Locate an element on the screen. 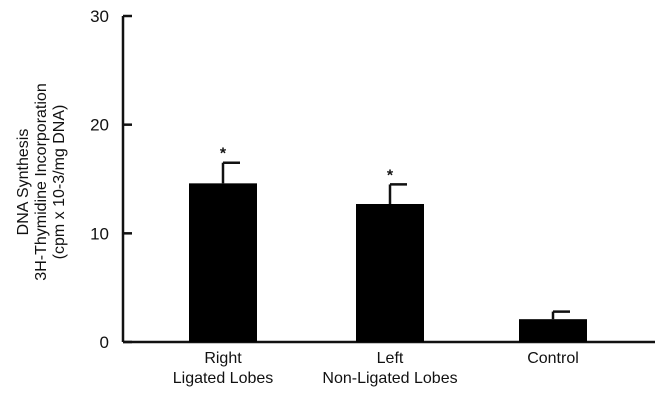 This screenshot has height=402, width=663. y-axis-label-line-2: 3H-Thymidine Incorporation is located at coordinates (41, 181).